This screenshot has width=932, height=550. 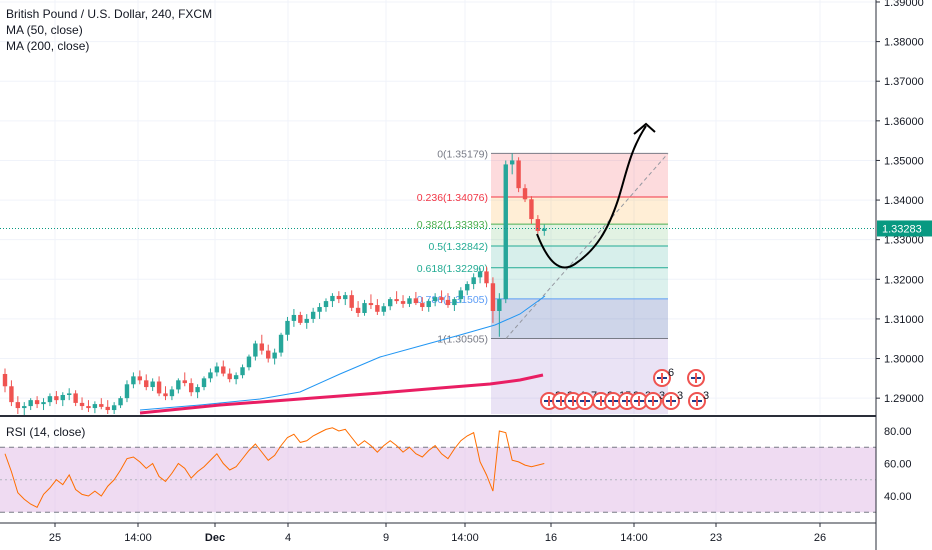 What do you see at coordinates (462, 154) in the screenshot?
I see `fib-level-label: 0(1.35179)` at bounding box center [462, 154].